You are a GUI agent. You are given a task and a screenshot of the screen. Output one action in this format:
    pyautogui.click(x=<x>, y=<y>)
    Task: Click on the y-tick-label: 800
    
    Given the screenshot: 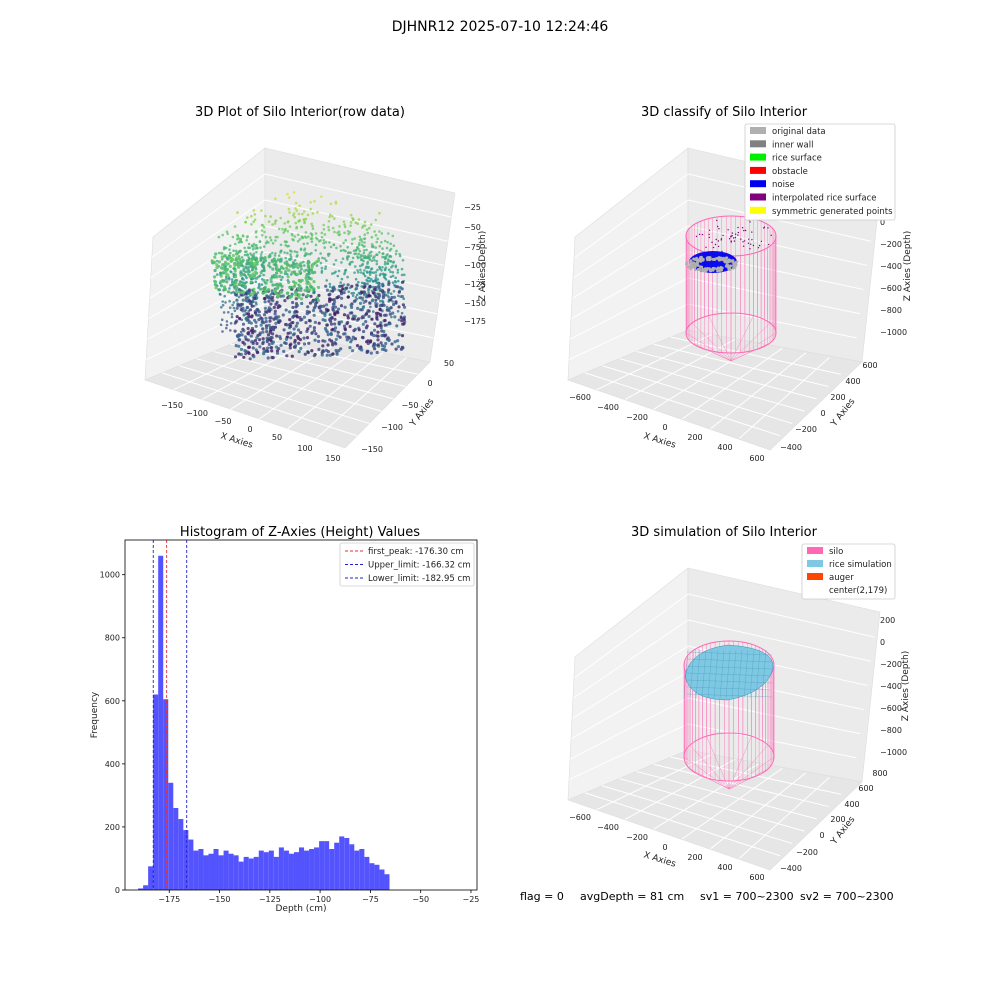 What is the action you would take?
    pyautogui.click(x=879, y=773)
    